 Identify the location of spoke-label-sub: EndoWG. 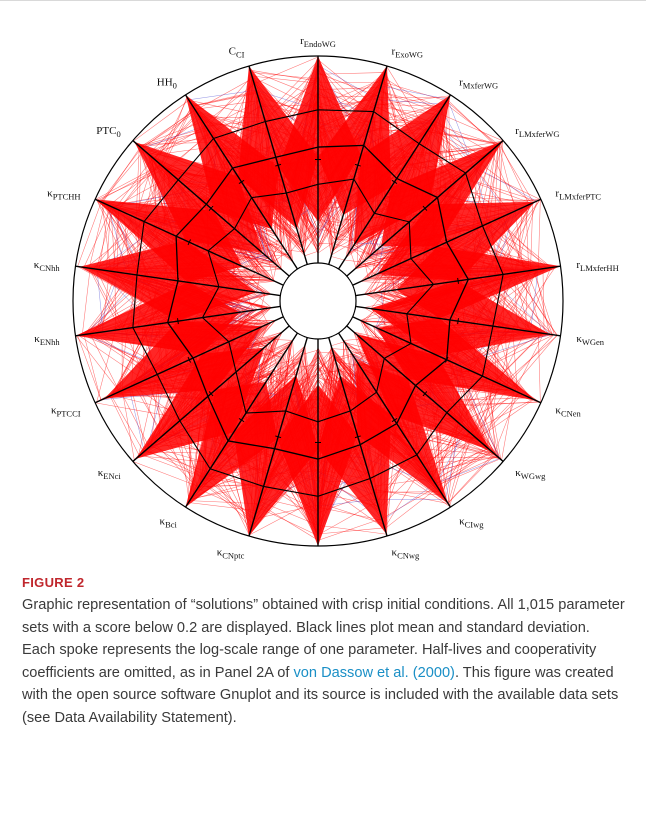
(320, 44).